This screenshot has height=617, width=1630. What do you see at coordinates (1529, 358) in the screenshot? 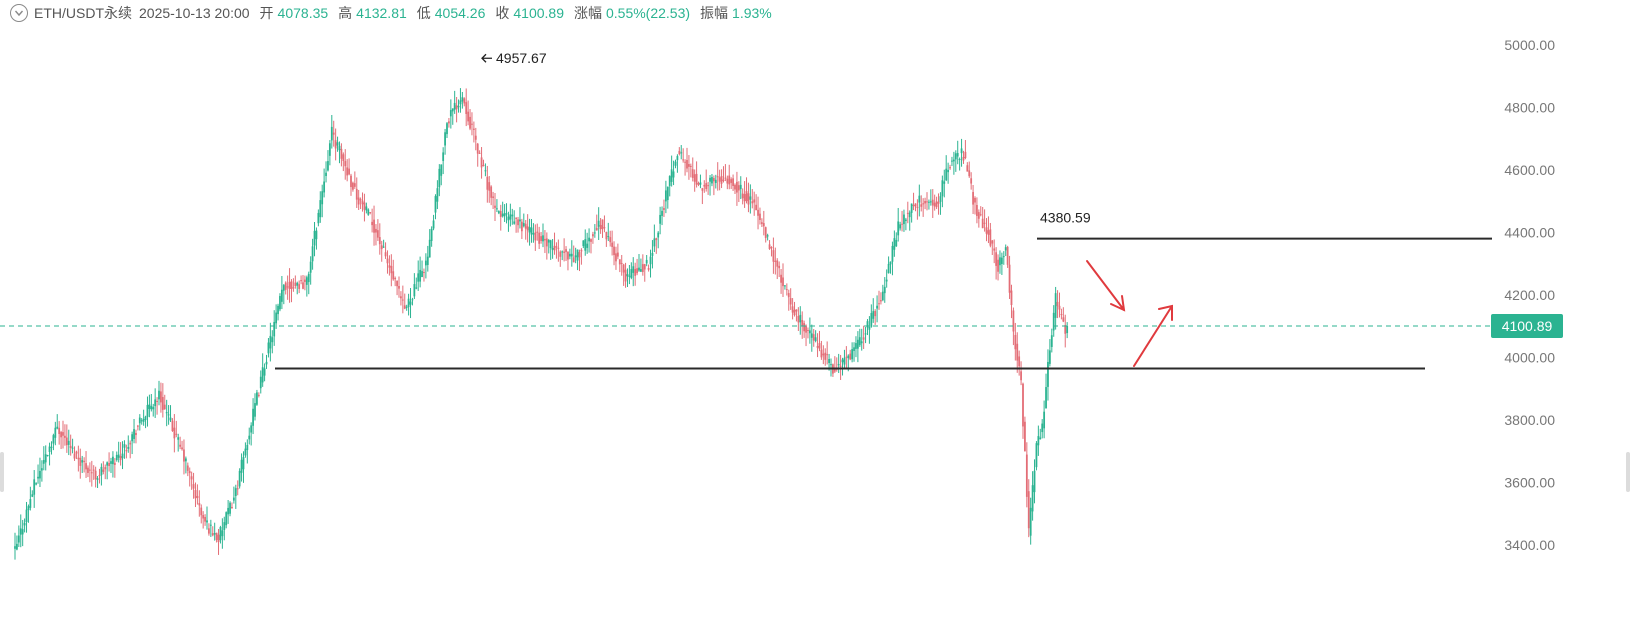
I see `price-axis-tick: 4000.00` at bounding box center [1529, 358].